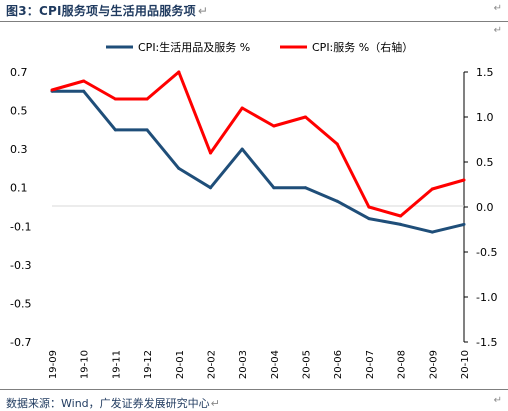 The image size is (508, 411). What do you see at coordinates (19, 149) in the screenshot?
I see `left-y-tick-label: 0.3` at bounding box center [19, 149].